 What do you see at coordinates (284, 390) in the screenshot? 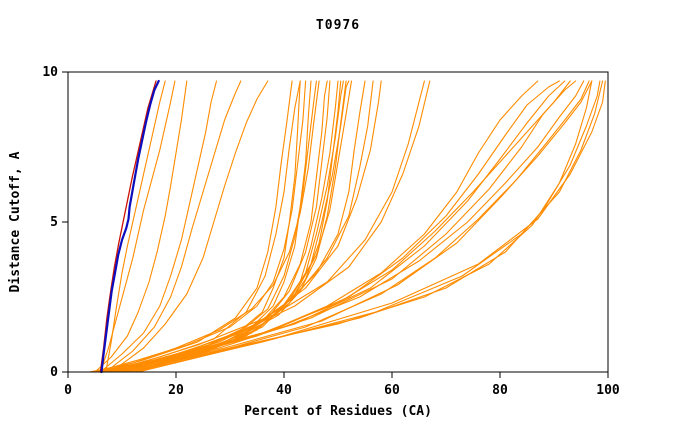
I see `x-tick-label: 40` at bounding box center [284, 390].